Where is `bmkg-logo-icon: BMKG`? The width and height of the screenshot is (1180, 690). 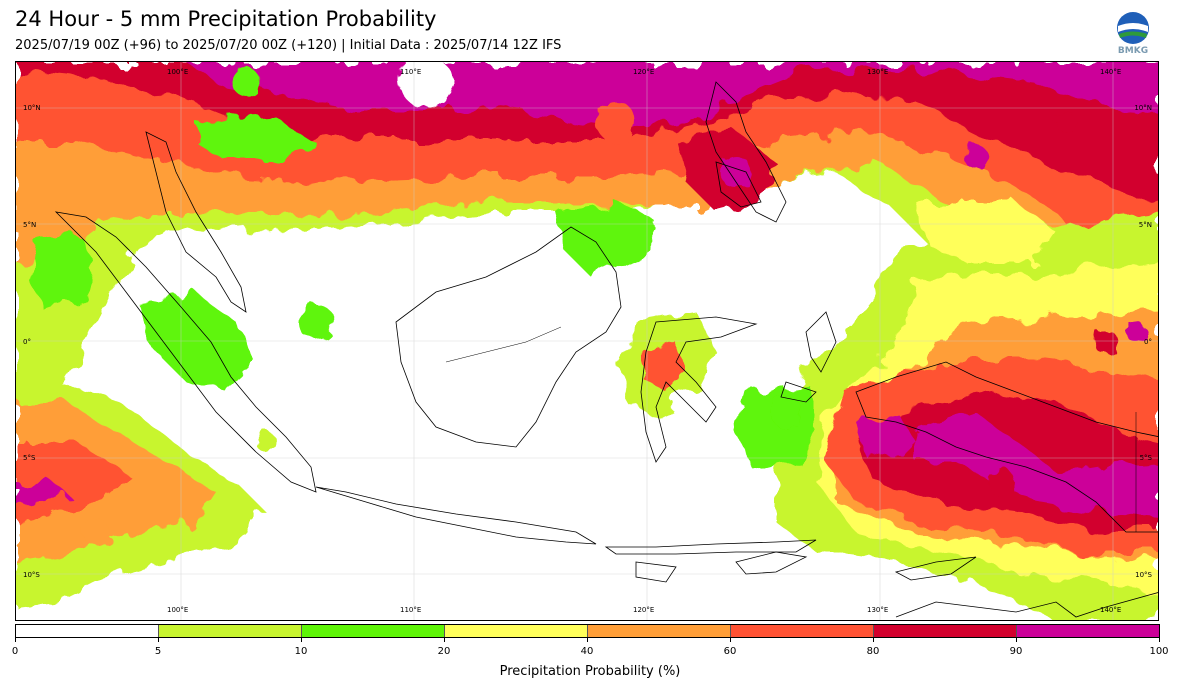
bmkg-logo-icon: BMKG is located at coordinates (1133, 33).